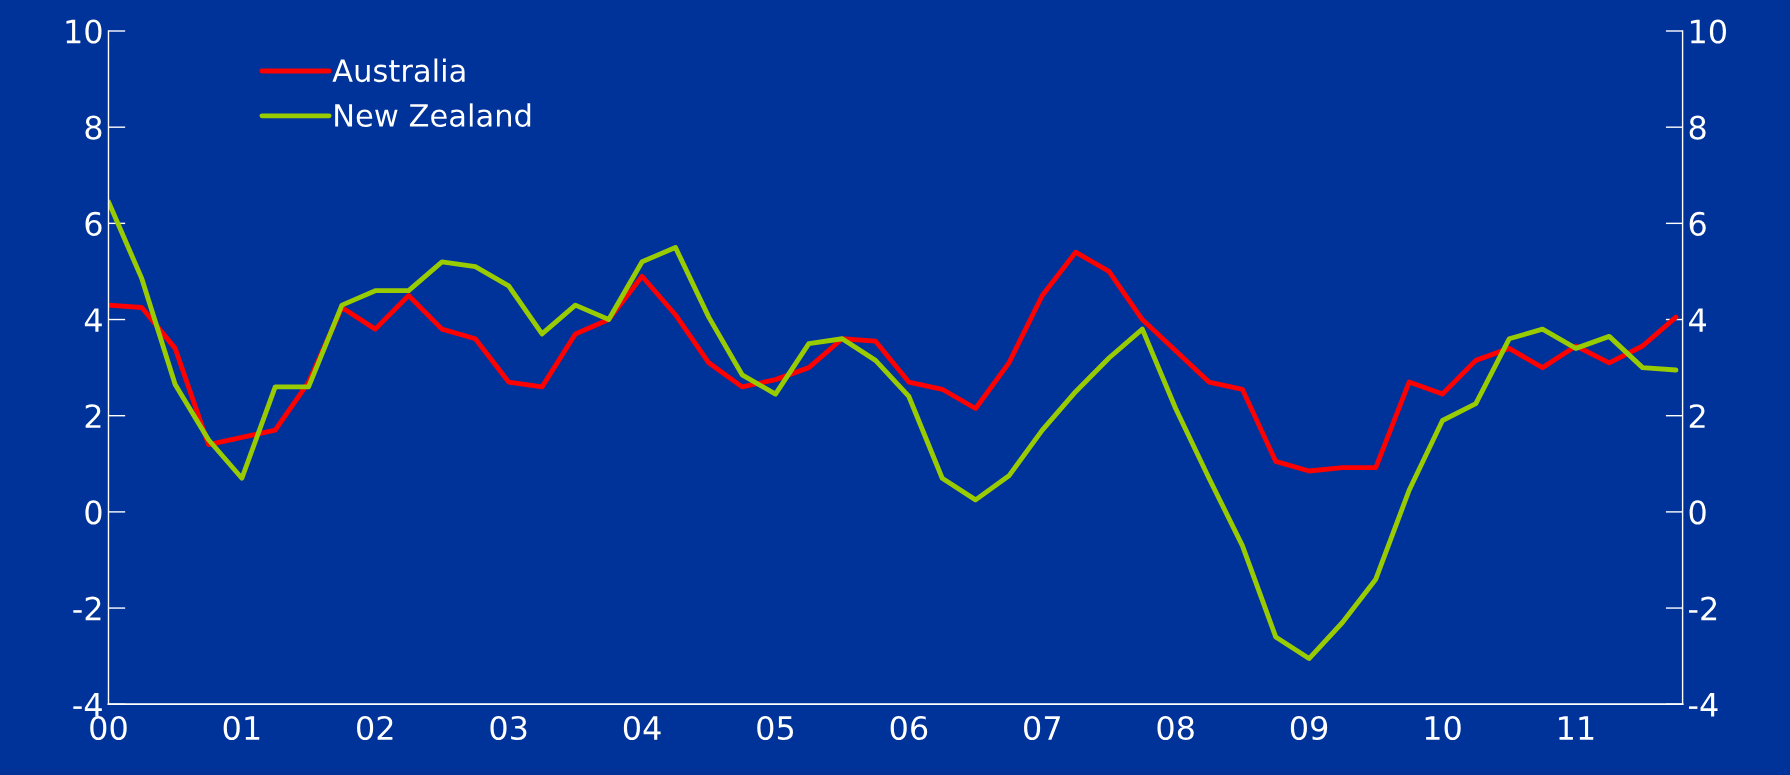 Image resolution: width=1790 pixels, height=775 pixels. I want to click on y2-tick-label: 0, so click(1697, 512).